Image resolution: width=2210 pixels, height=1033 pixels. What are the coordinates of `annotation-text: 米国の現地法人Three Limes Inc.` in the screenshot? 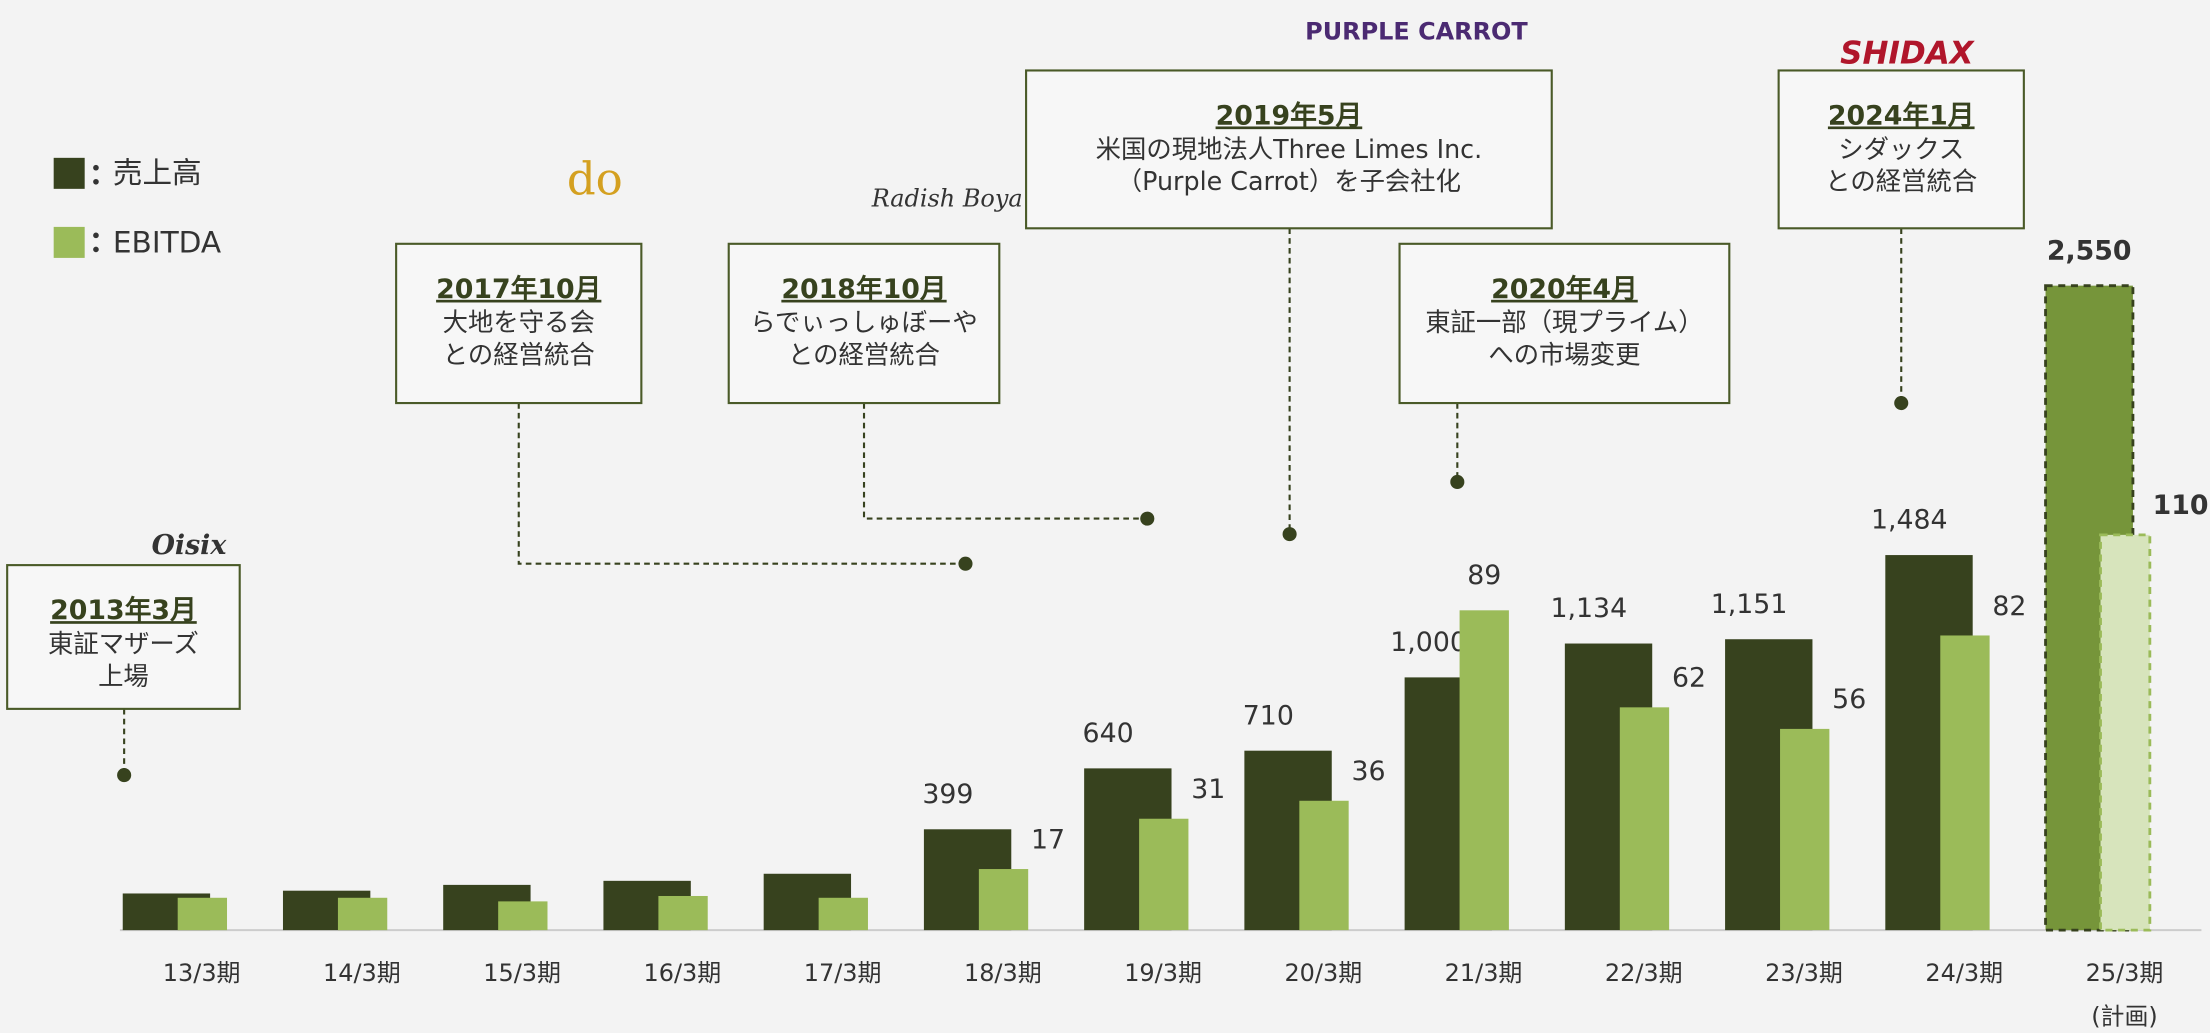 It's located at (1289, 149).